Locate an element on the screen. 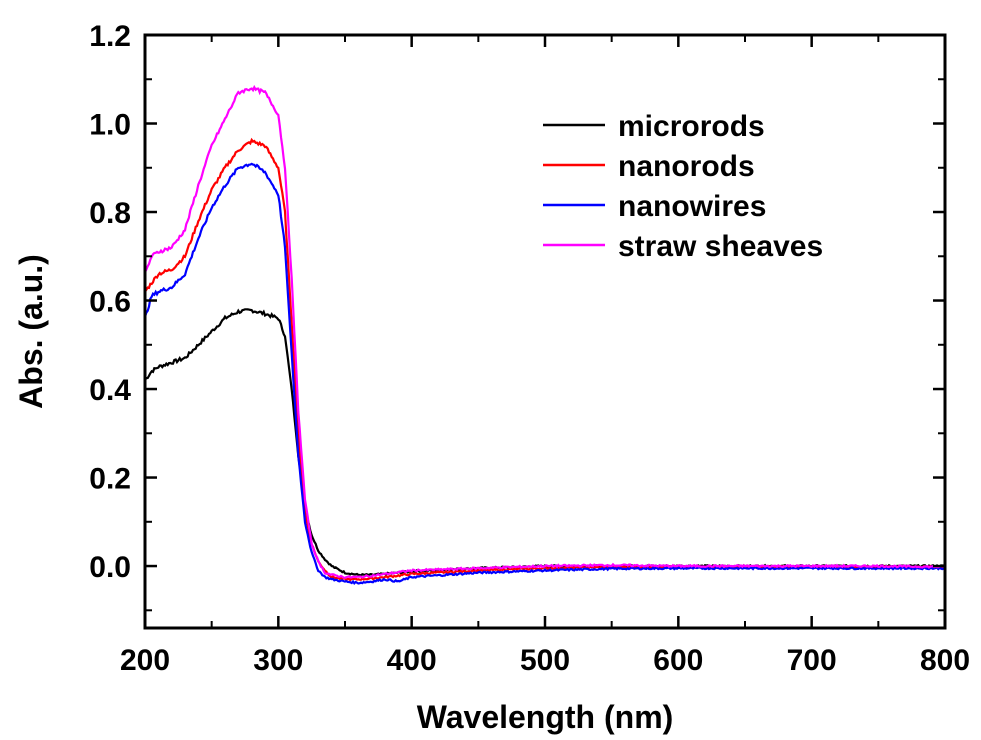 The image size is (981, 740). y-tick-label: 1.2 is located at coordinates (110, 36).